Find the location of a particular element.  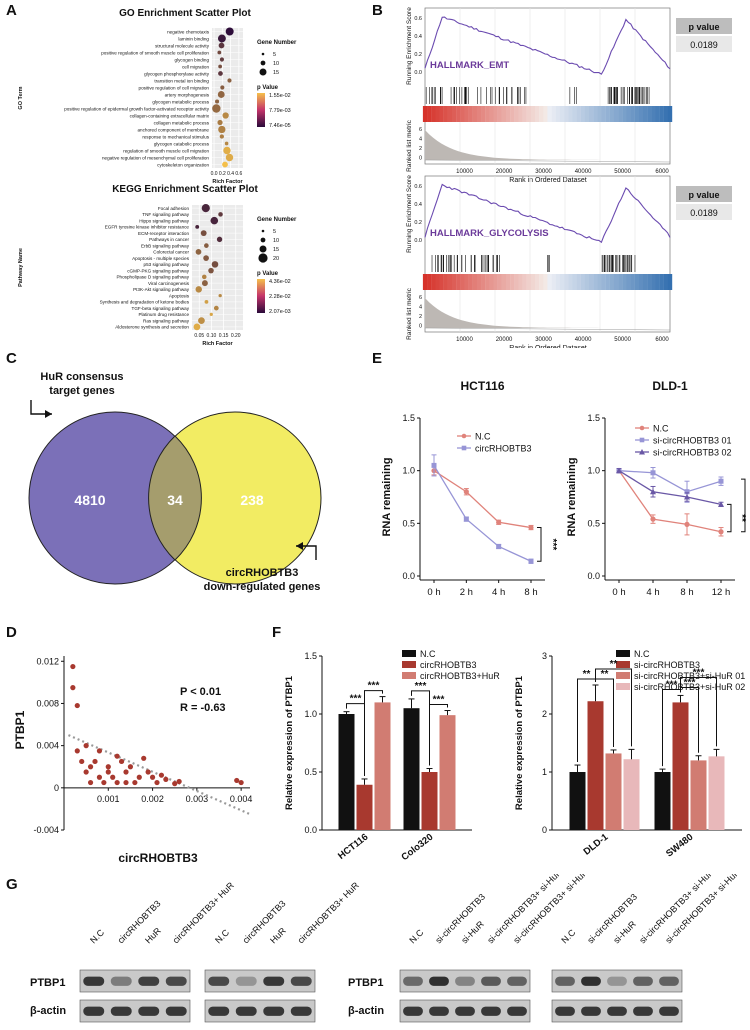

kegg-size-legend-label: 20 is located at coordinates (276, 259).